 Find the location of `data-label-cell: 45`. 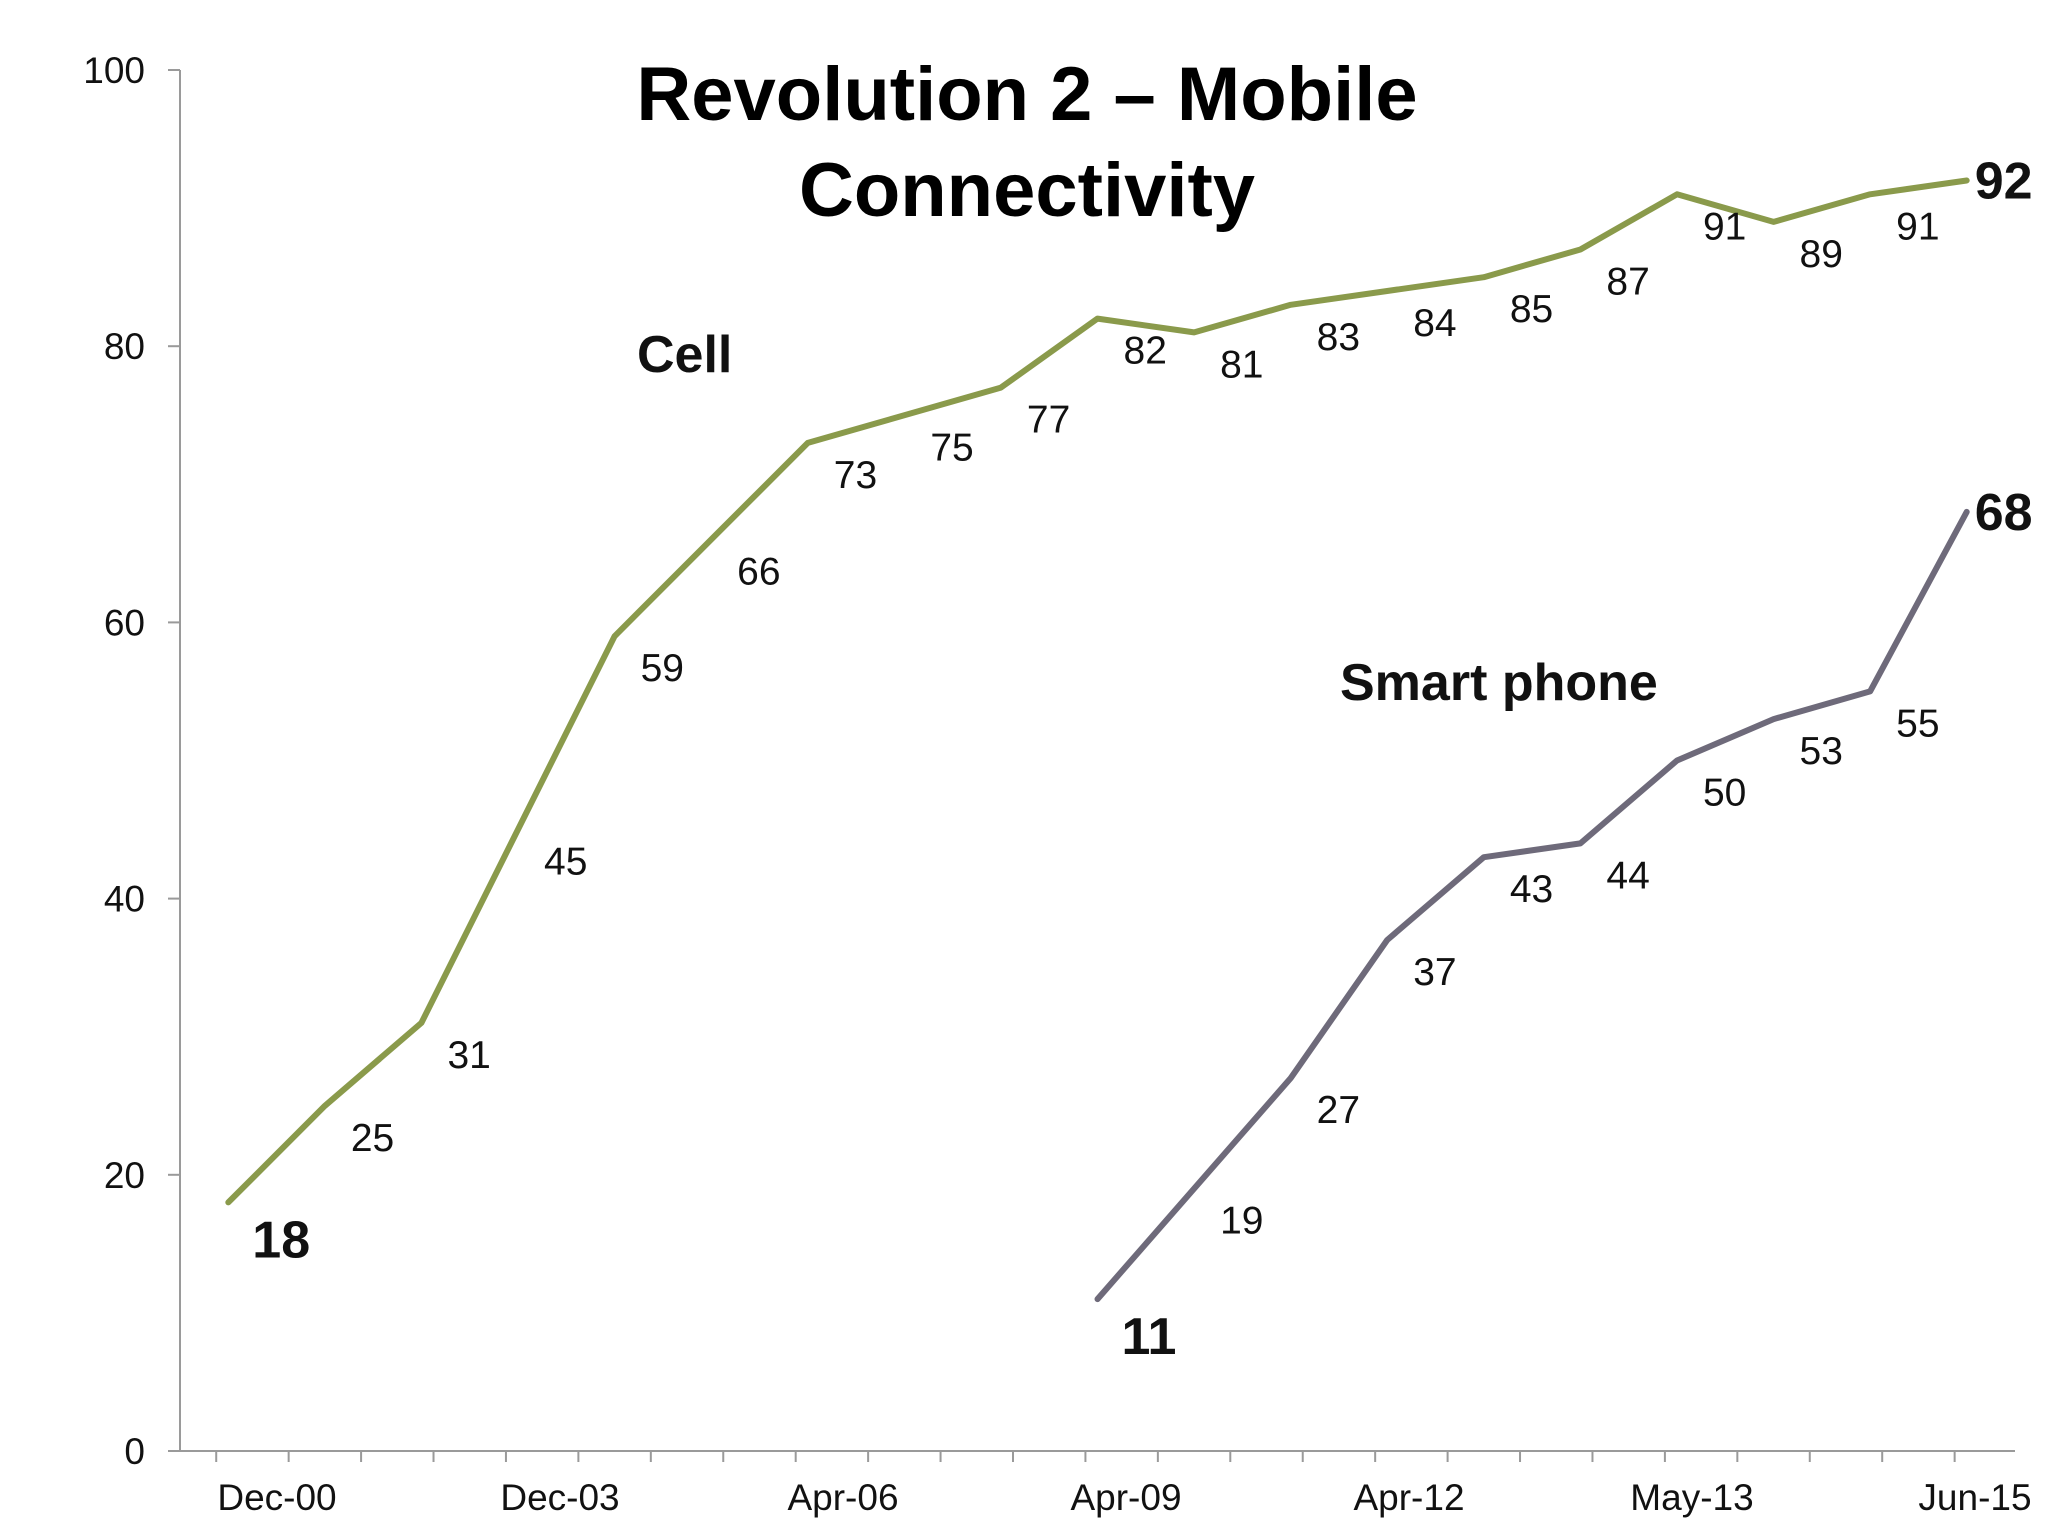

data-label-cell: 45 is located at coordinates (565, 862).